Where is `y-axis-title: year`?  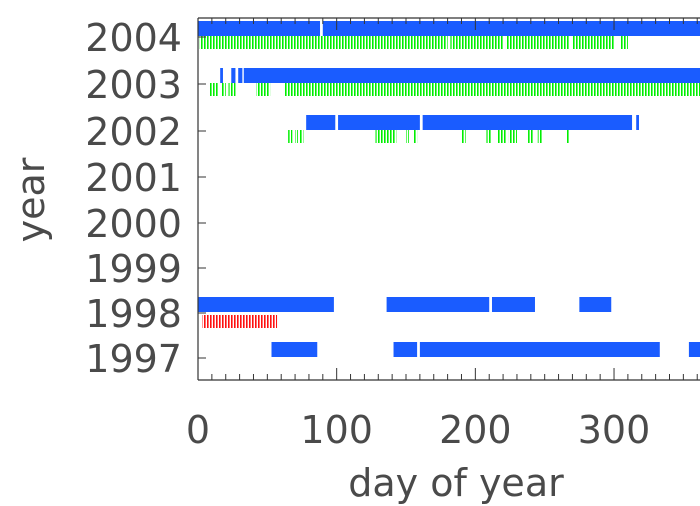
y-axis-title: year is located at coordinates (31, 199).